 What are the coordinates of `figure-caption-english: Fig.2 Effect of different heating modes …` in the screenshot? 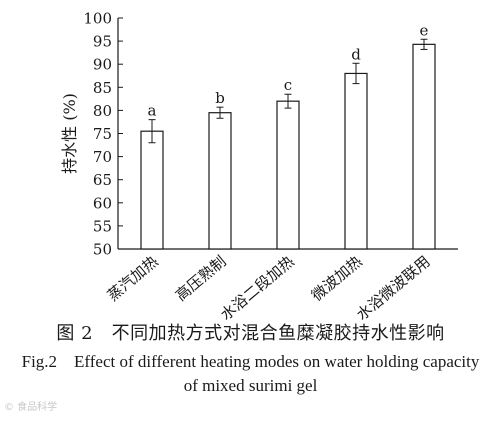 It's located at (250, 373).